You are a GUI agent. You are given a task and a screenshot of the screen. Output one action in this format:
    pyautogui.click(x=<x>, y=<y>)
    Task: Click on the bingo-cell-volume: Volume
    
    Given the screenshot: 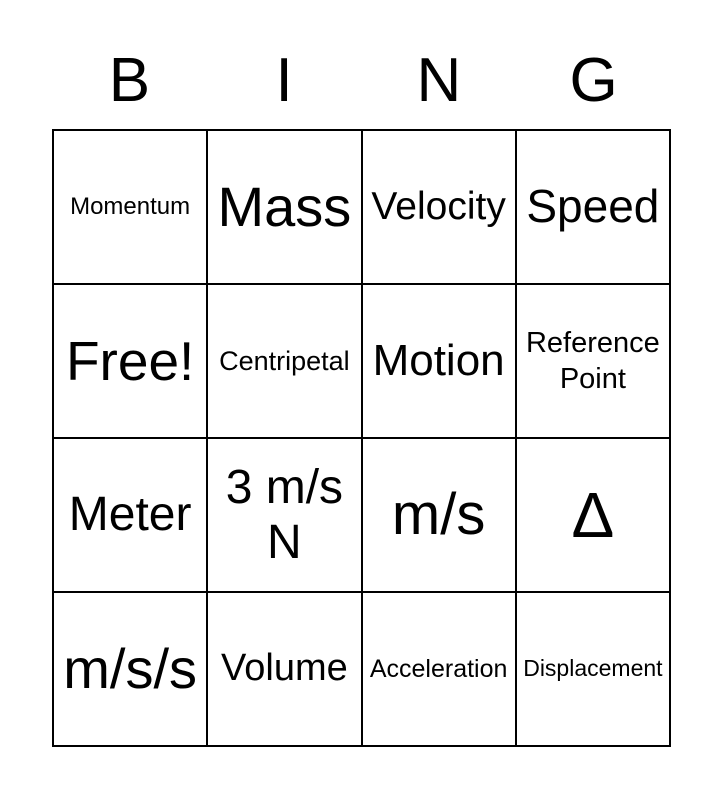 What is the action you would take?
    pyautogui.click(x=284, y=669)
    